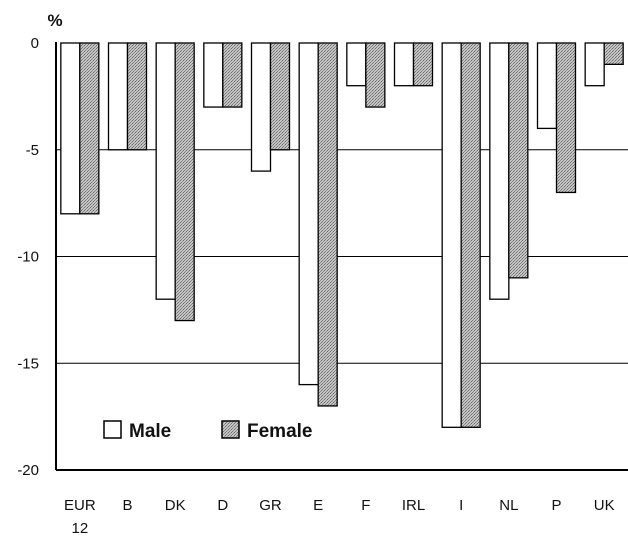  What do you see at coordinates (327, 224) in the screenshot?
I see `bar-female-e` at bounding box center [327, 224].